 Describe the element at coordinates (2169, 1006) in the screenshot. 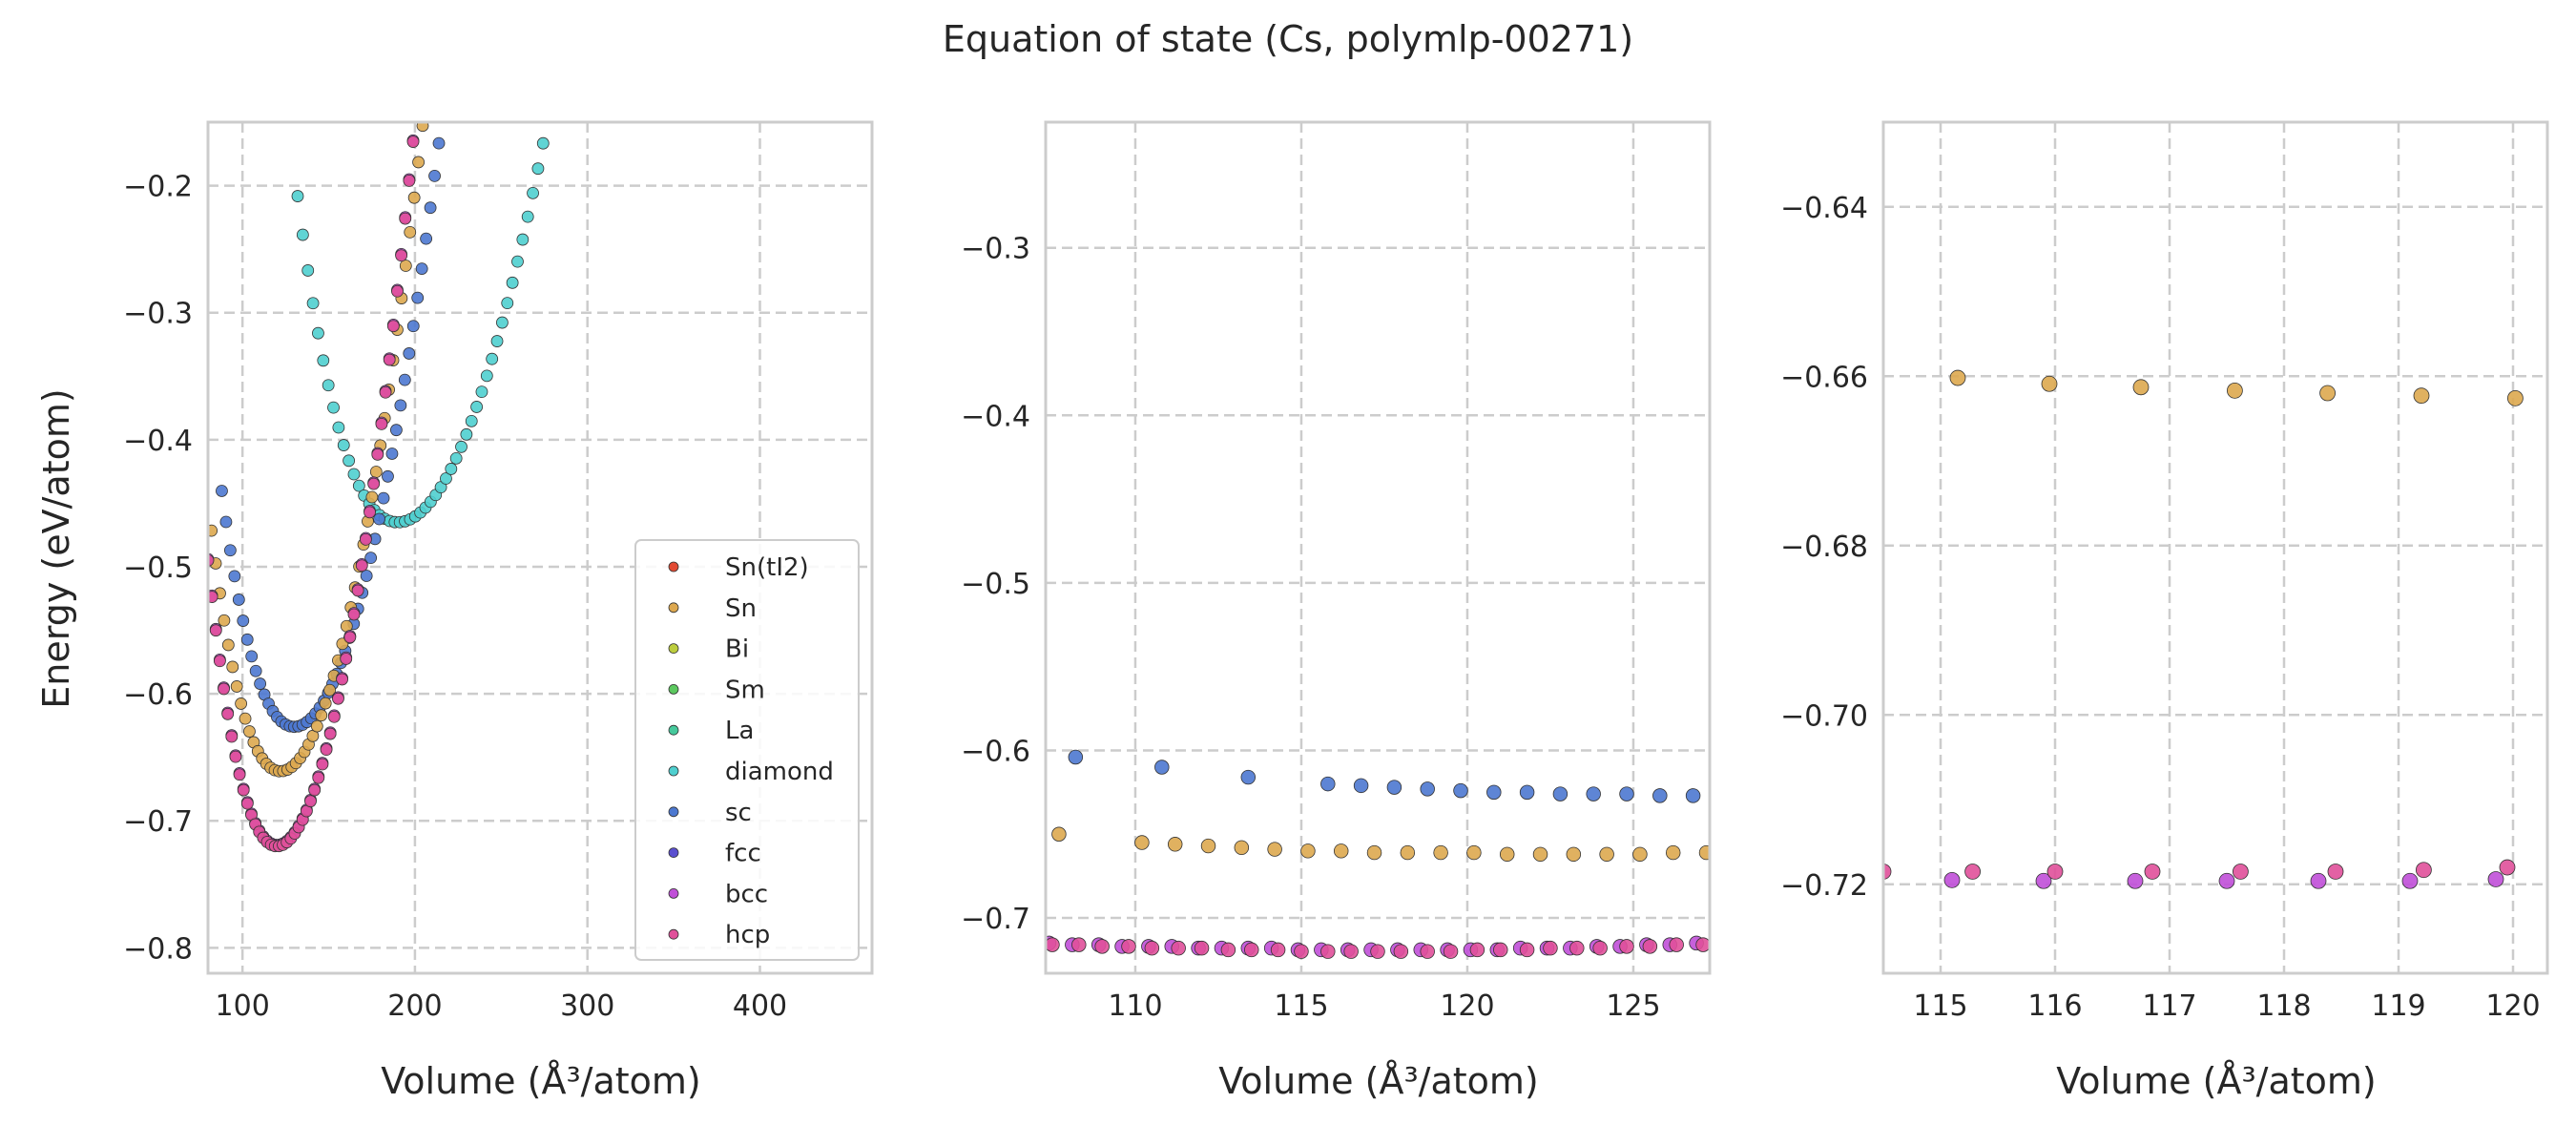

I see `x-tick-label: 117` at that location.